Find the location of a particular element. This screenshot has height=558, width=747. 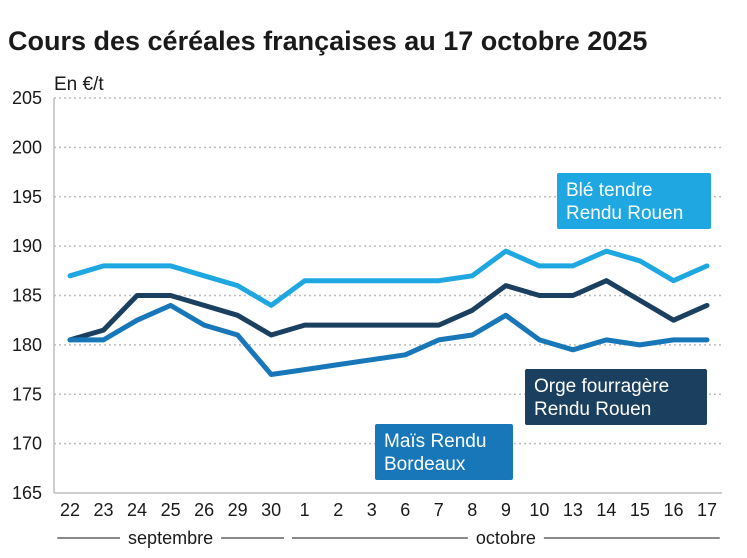

series-label-text: Blé tendre is located at coordinates (609, 190).